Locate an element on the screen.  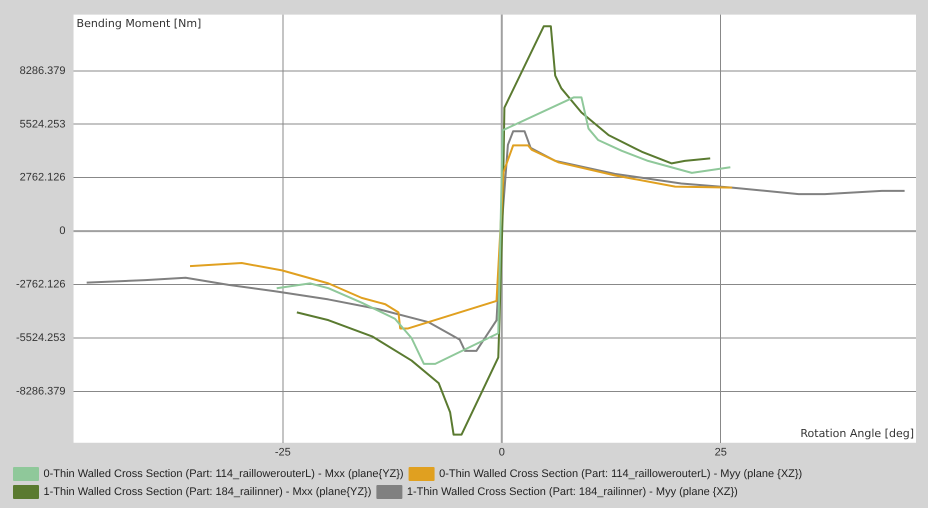
y-tick-label: 2762.126 is located at coordinates (43, 178).